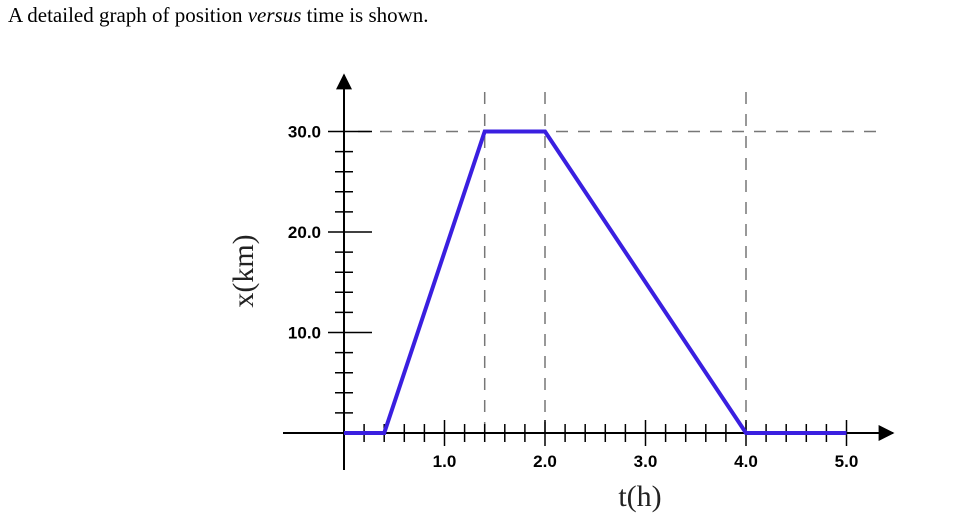 This screenshot has width=958, height=520. Describe the element at coordinates (746, 461) in the screenshot. I see `x-tick-label: 4.0` at that location.